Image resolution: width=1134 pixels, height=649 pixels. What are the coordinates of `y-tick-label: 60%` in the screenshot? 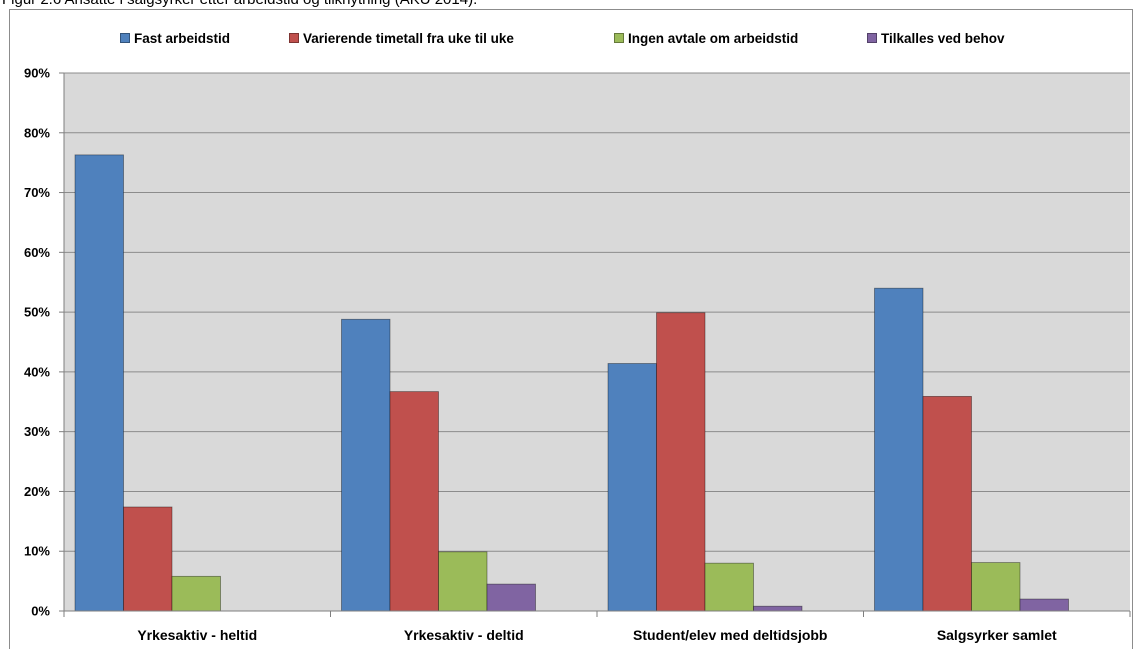 It's located at (37, 252).